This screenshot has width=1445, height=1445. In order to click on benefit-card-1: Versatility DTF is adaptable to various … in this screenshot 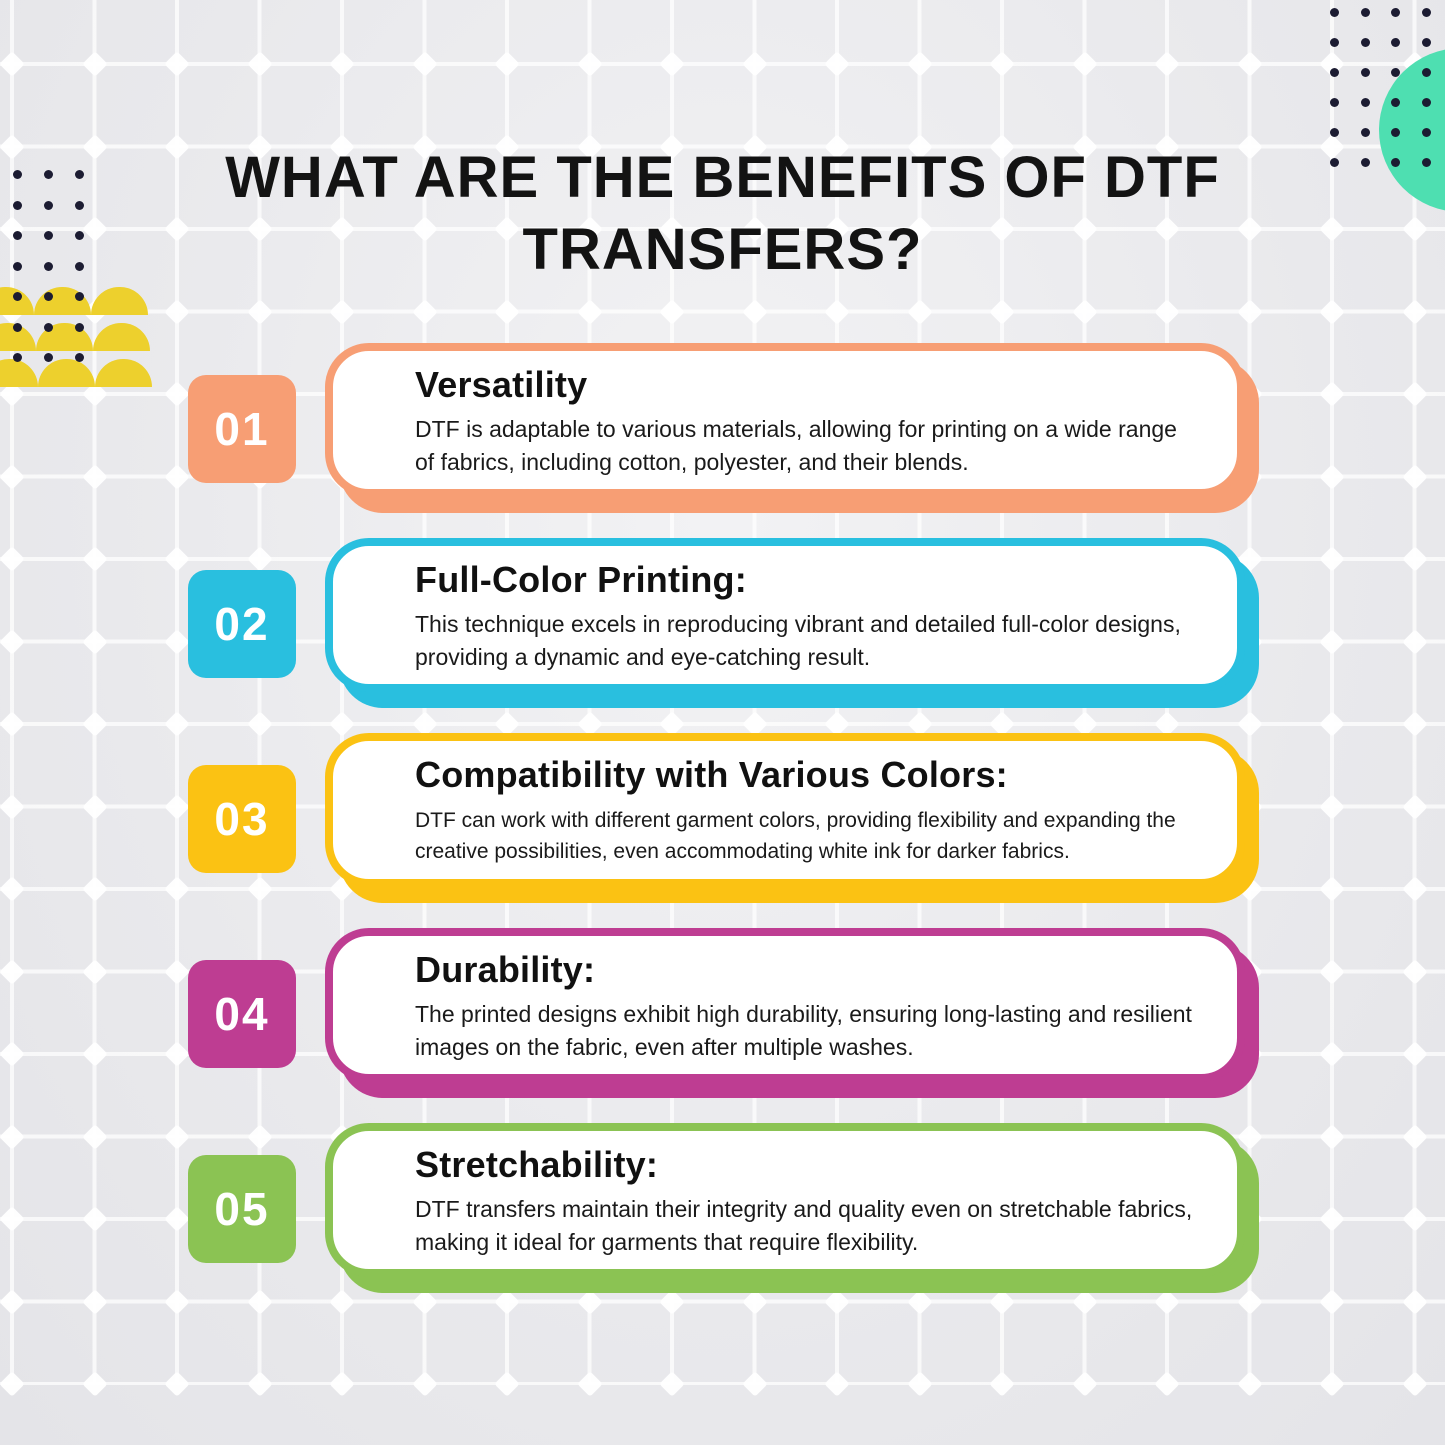, I will do `click(785, 420)`.